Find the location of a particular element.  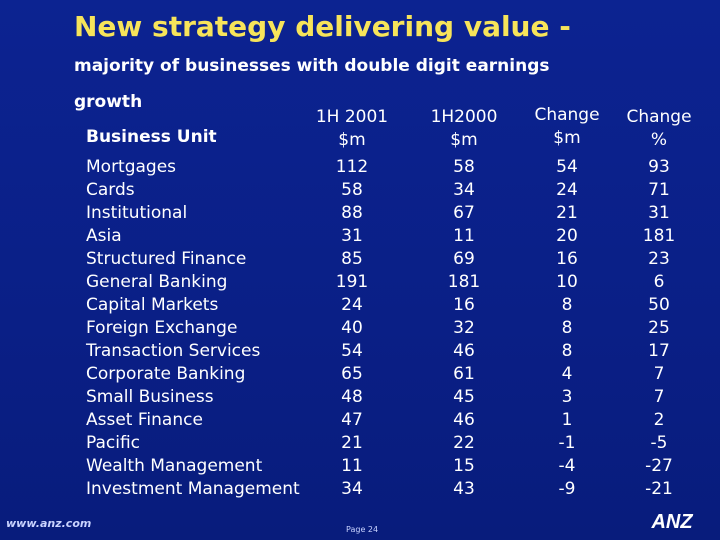

cell-1h2000: 11 is located at coordinates (464, 236).